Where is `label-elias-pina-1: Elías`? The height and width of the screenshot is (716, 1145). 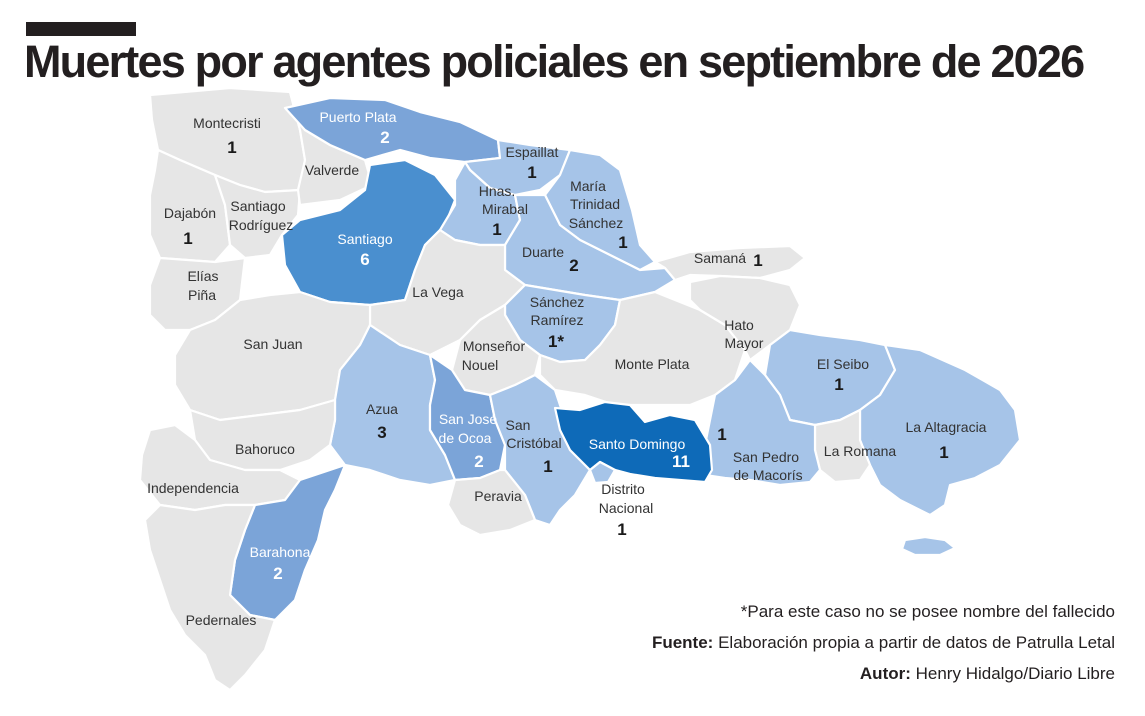 label-elias-pina-1: Elías is located at coordinates (202, 276).